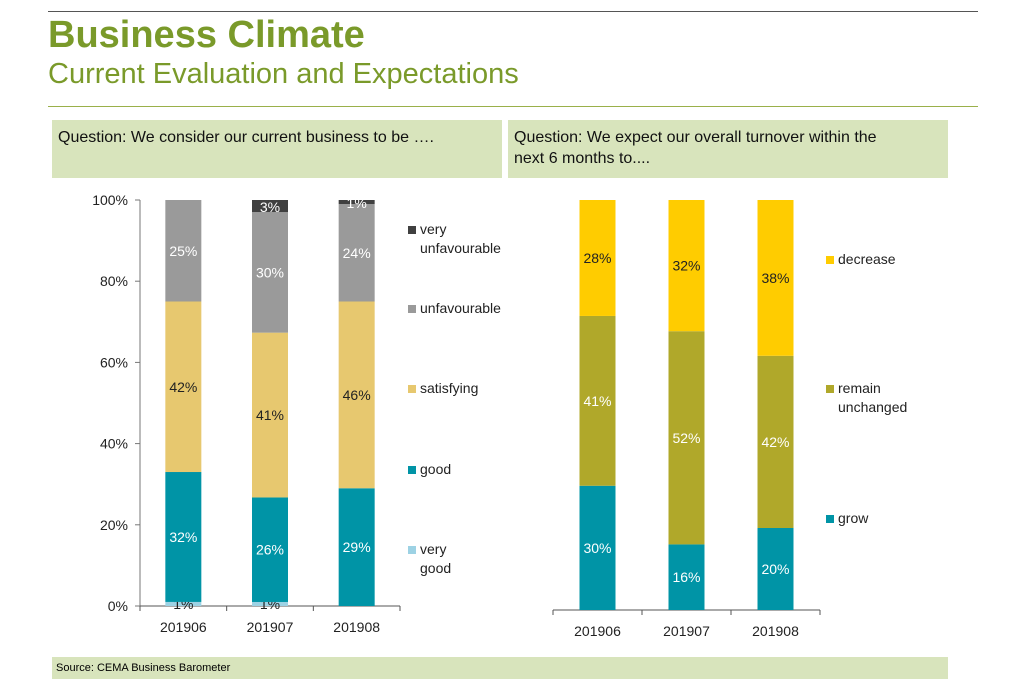 The height and width of the screenshot is (686, 1024). Describe the element at coordinates (114, 525) in the screenshot. I see `y-tick-label: 20%` at that location.